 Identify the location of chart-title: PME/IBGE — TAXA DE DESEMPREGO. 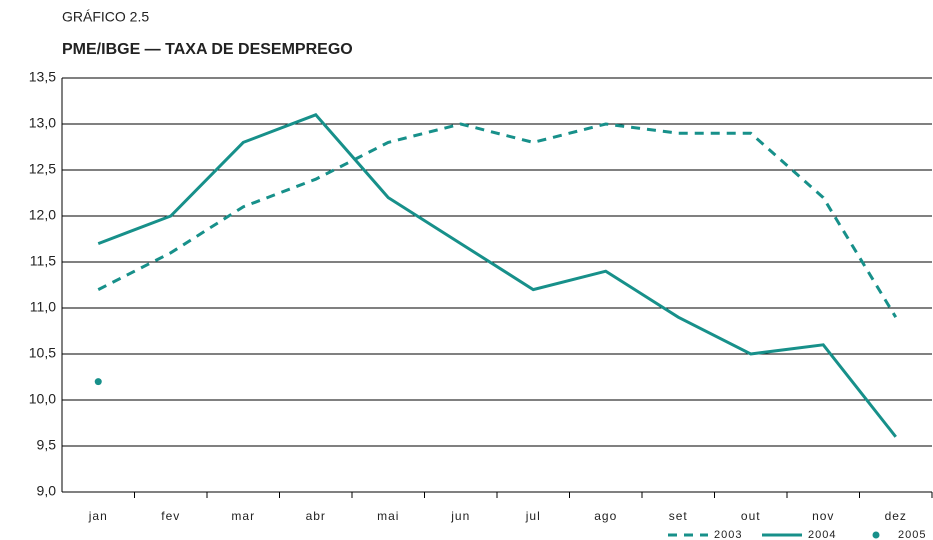
(207, 49).